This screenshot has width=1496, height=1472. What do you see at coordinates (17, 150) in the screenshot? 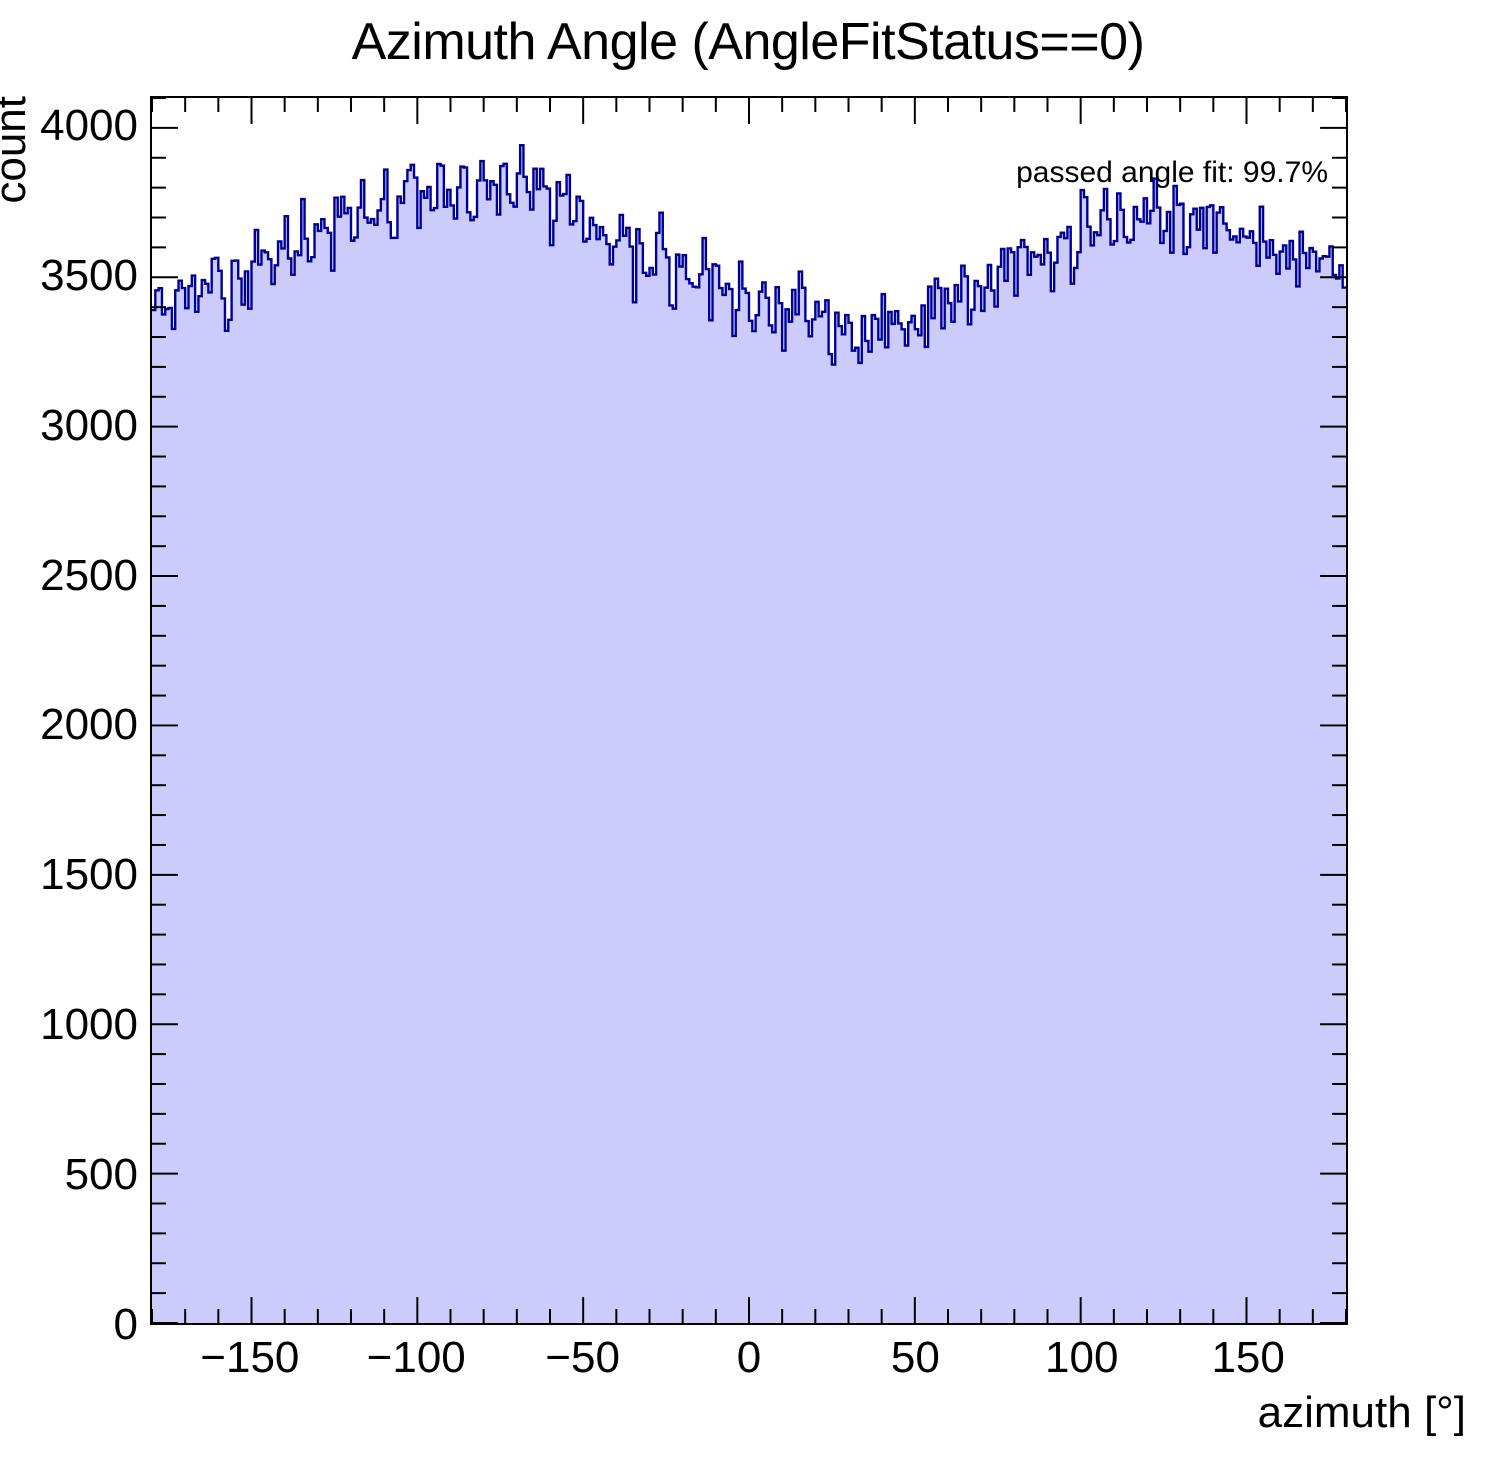
I see `y-axis-title: count` at bounding box center [17, 150].